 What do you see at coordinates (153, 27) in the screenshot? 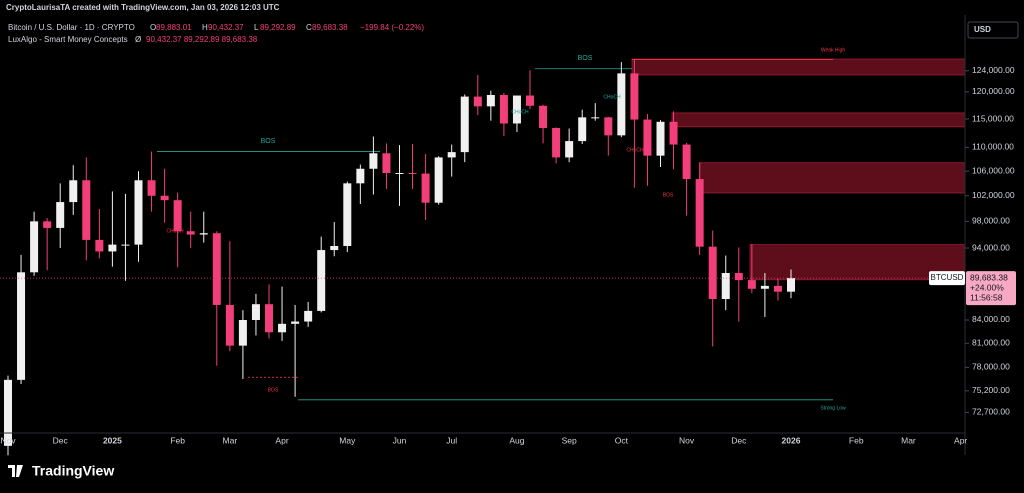
I see `ohlc-key: O` at bounding box center [153, 27].